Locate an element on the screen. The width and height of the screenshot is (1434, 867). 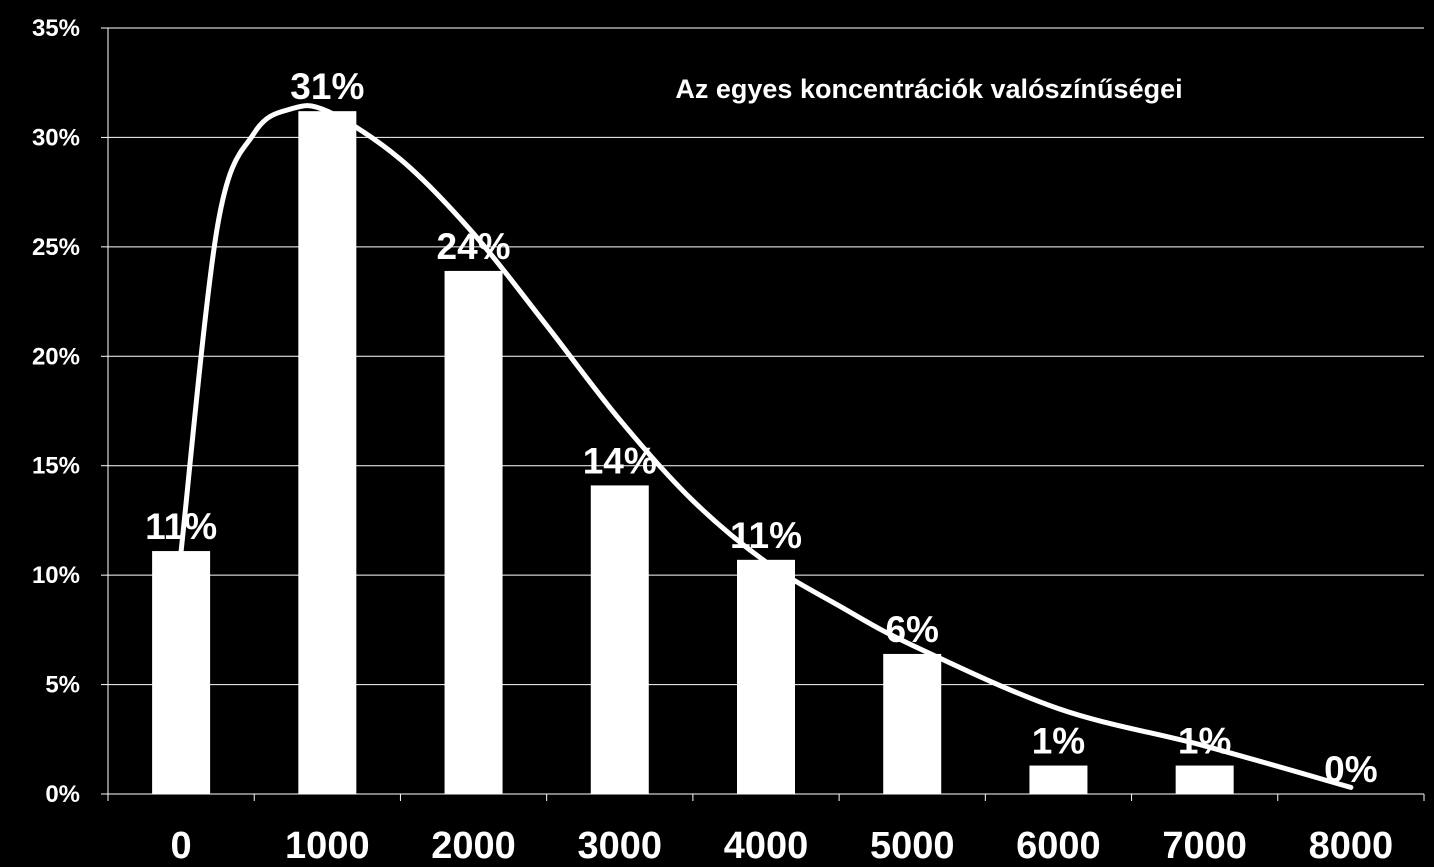
x-tick-label: 5000 is located at coordinates (912, 846).